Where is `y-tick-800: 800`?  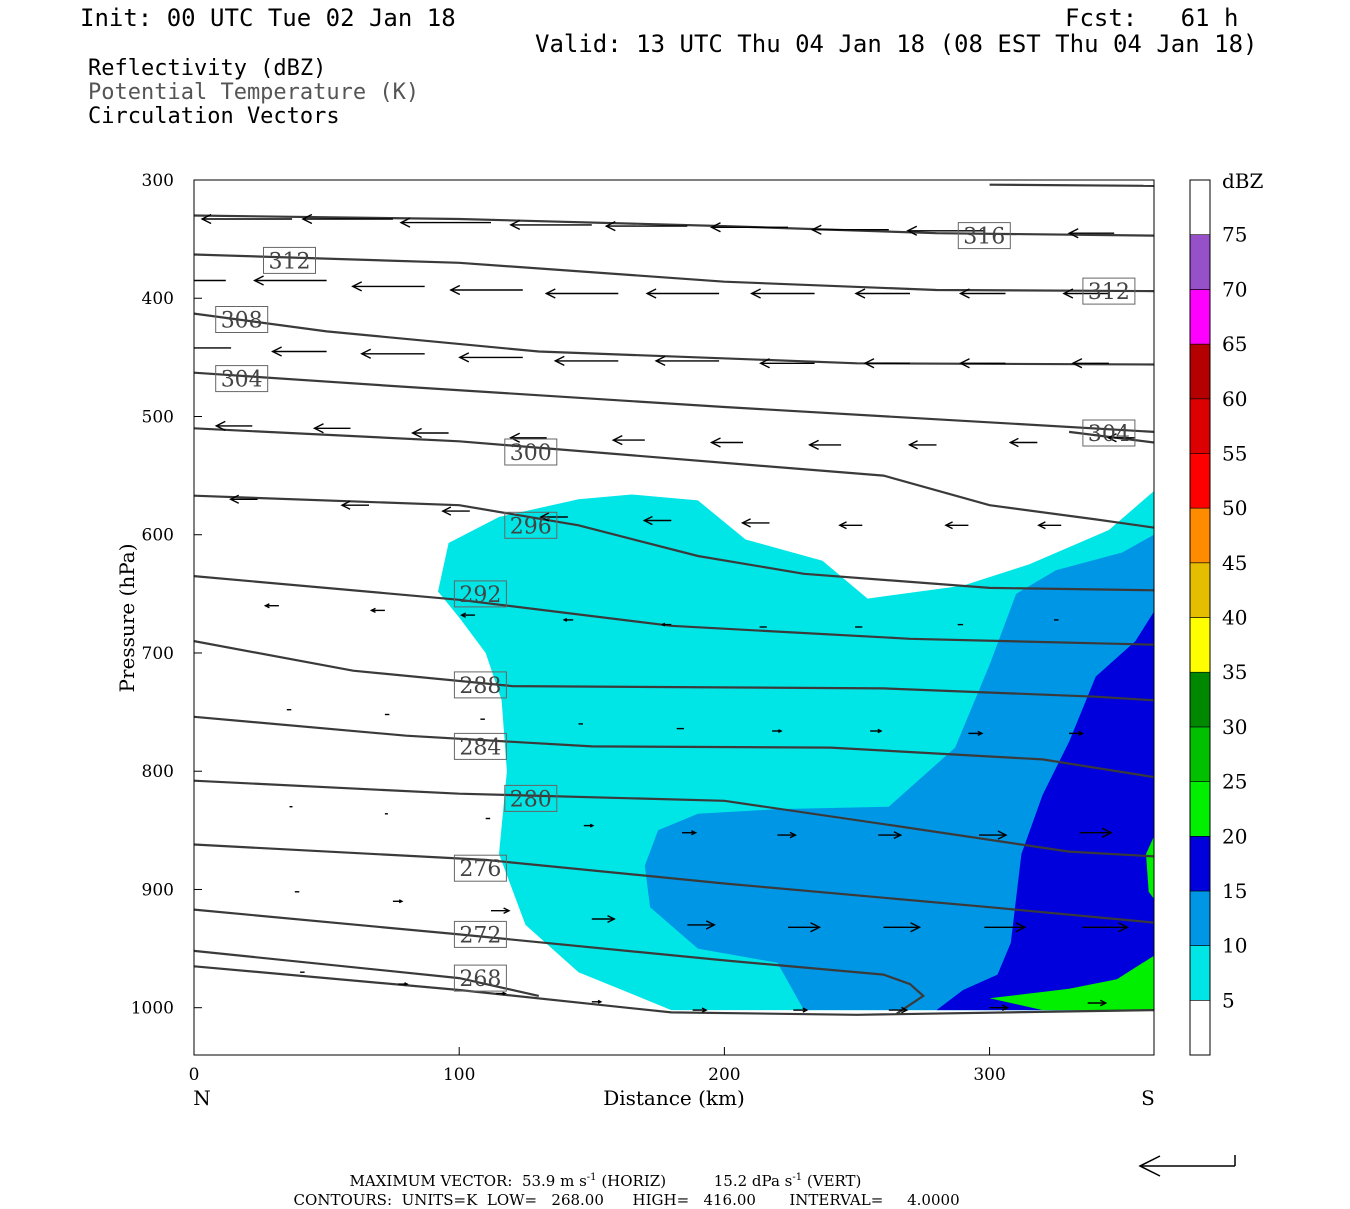
y-tick-800: 800 is located at coordinates (172, 772).